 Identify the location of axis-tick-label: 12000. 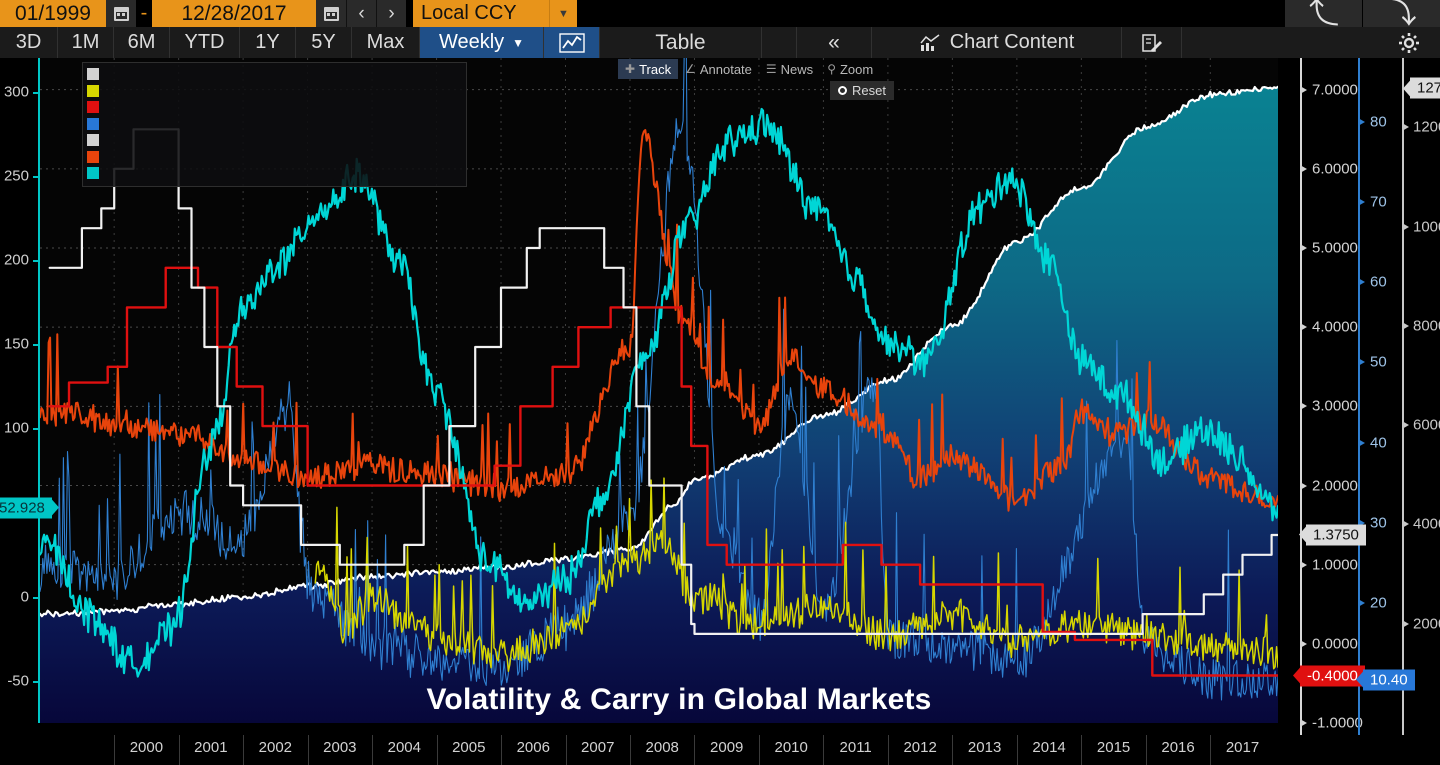
(1426, 127).